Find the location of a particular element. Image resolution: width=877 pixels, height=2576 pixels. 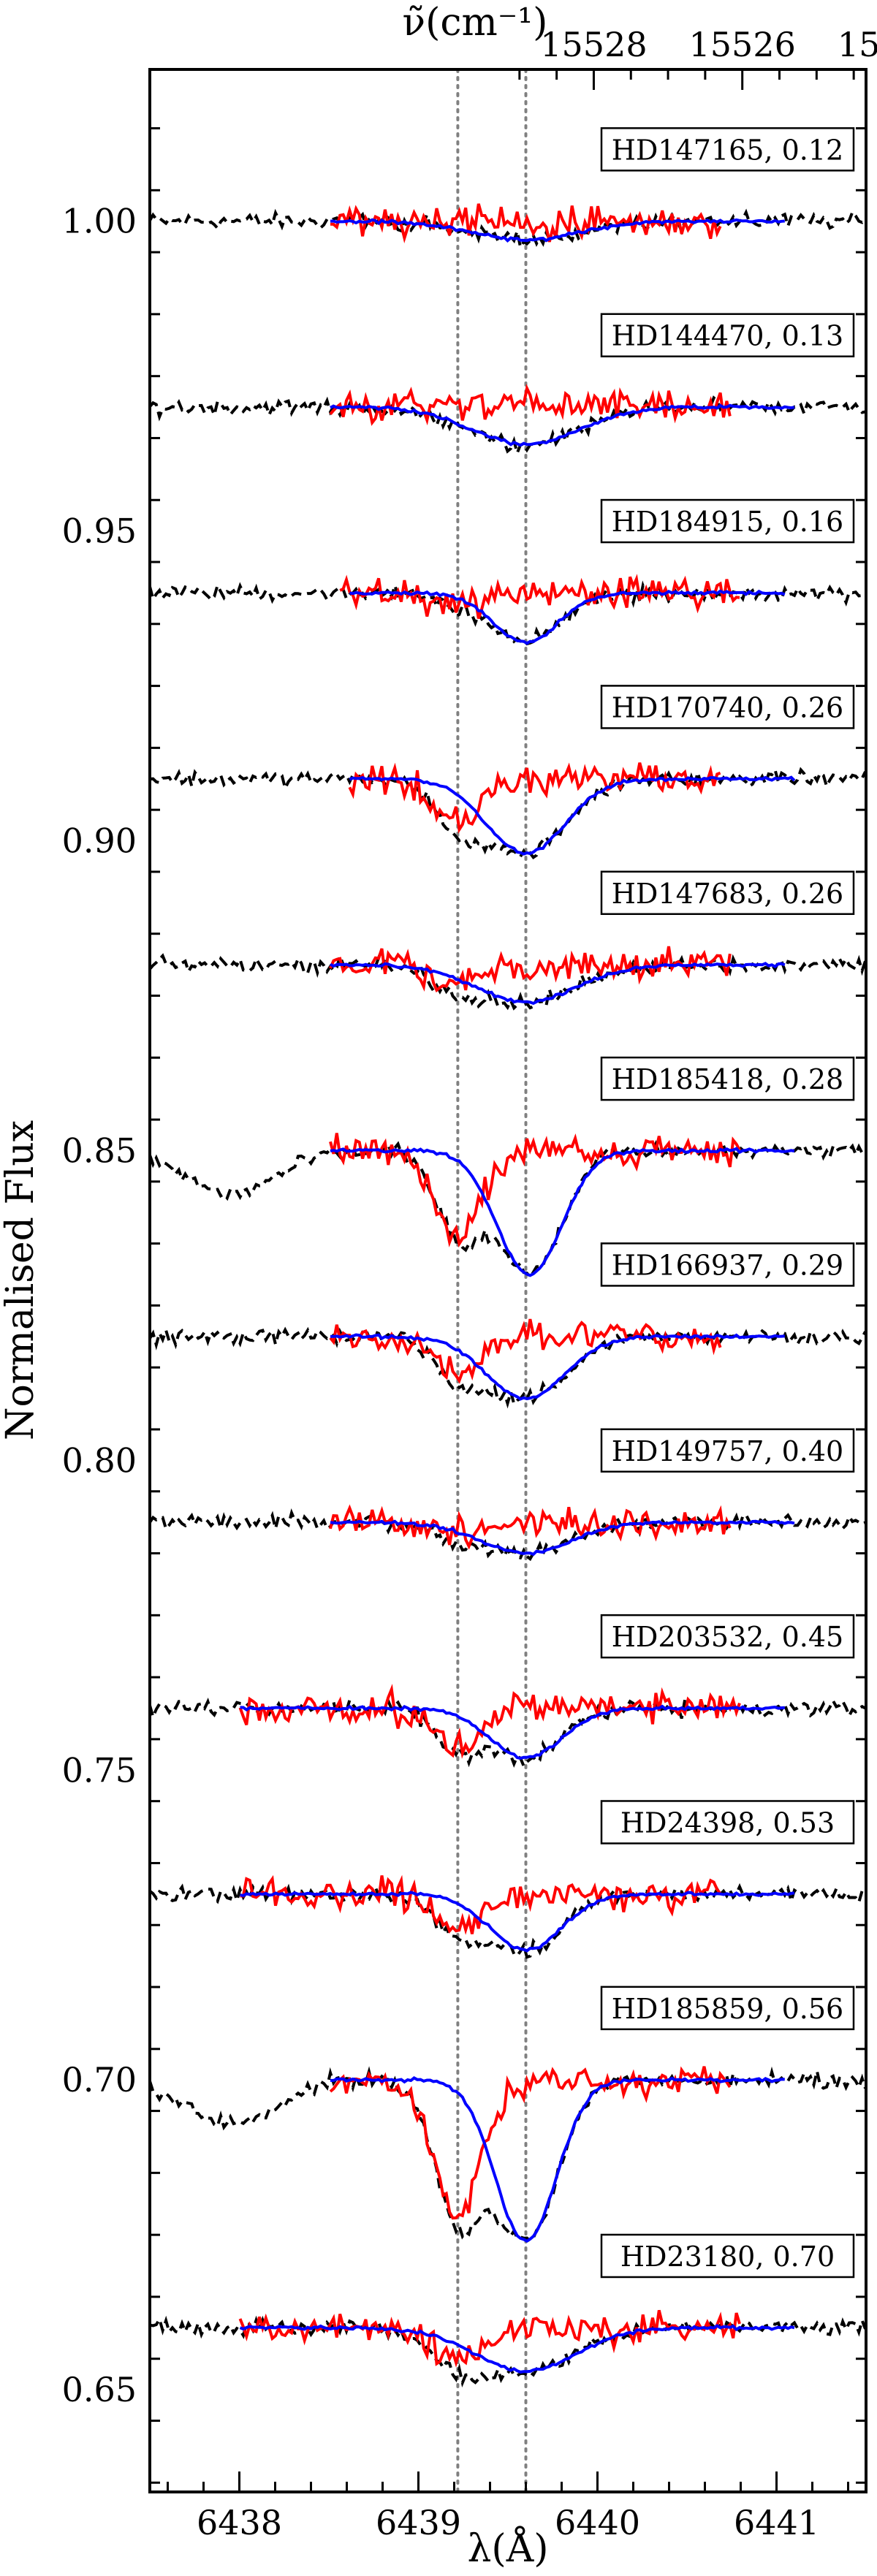

x-tick-label: 6441 is located at coordinates (776, 2522).